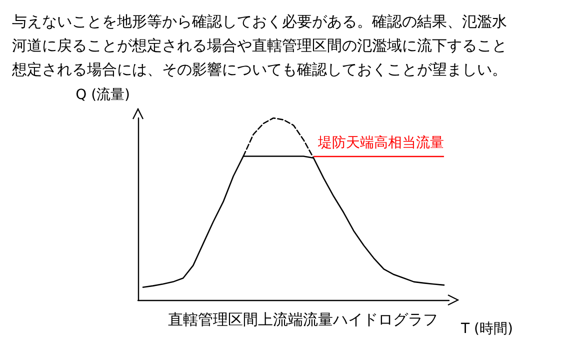 Image resolution: width=587 pixels, height=338 pixels. Describe the element at coordinates (103, 95) in the screenshot. I see `y-axis-title: Q (流量)` at that location.